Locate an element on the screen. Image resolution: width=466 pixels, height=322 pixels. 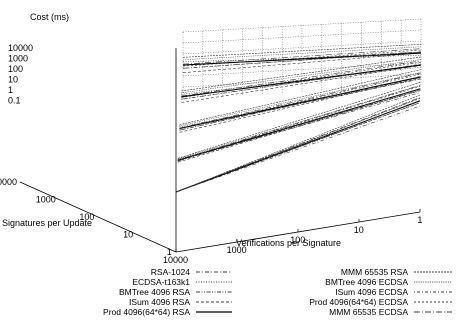
legend-label: BMTree 4096 ECDSA is located at coordinates (366, 282).